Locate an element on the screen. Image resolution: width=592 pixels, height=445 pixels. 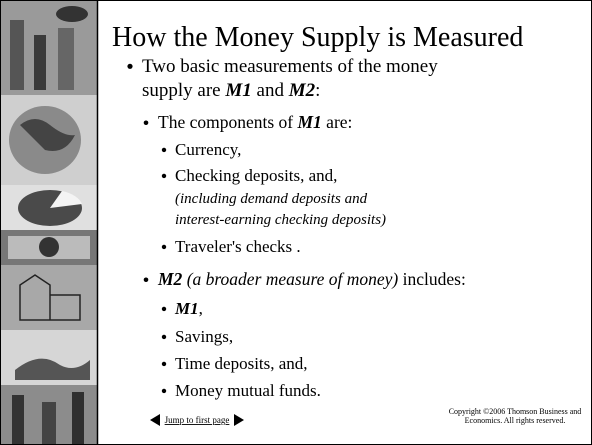
text-run: Two basic measurements of the money is located at coordinates (290, 66).